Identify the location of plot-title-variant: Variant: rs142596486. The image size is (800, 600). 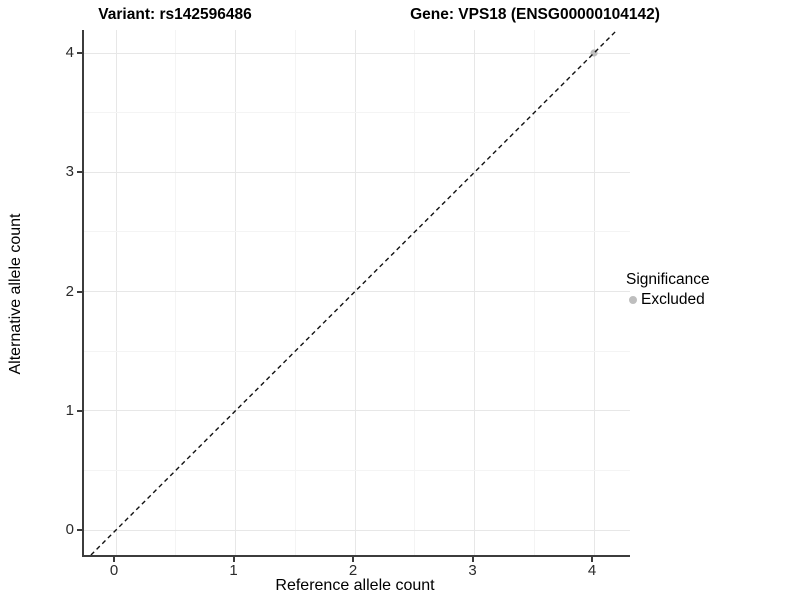
(175, 14).